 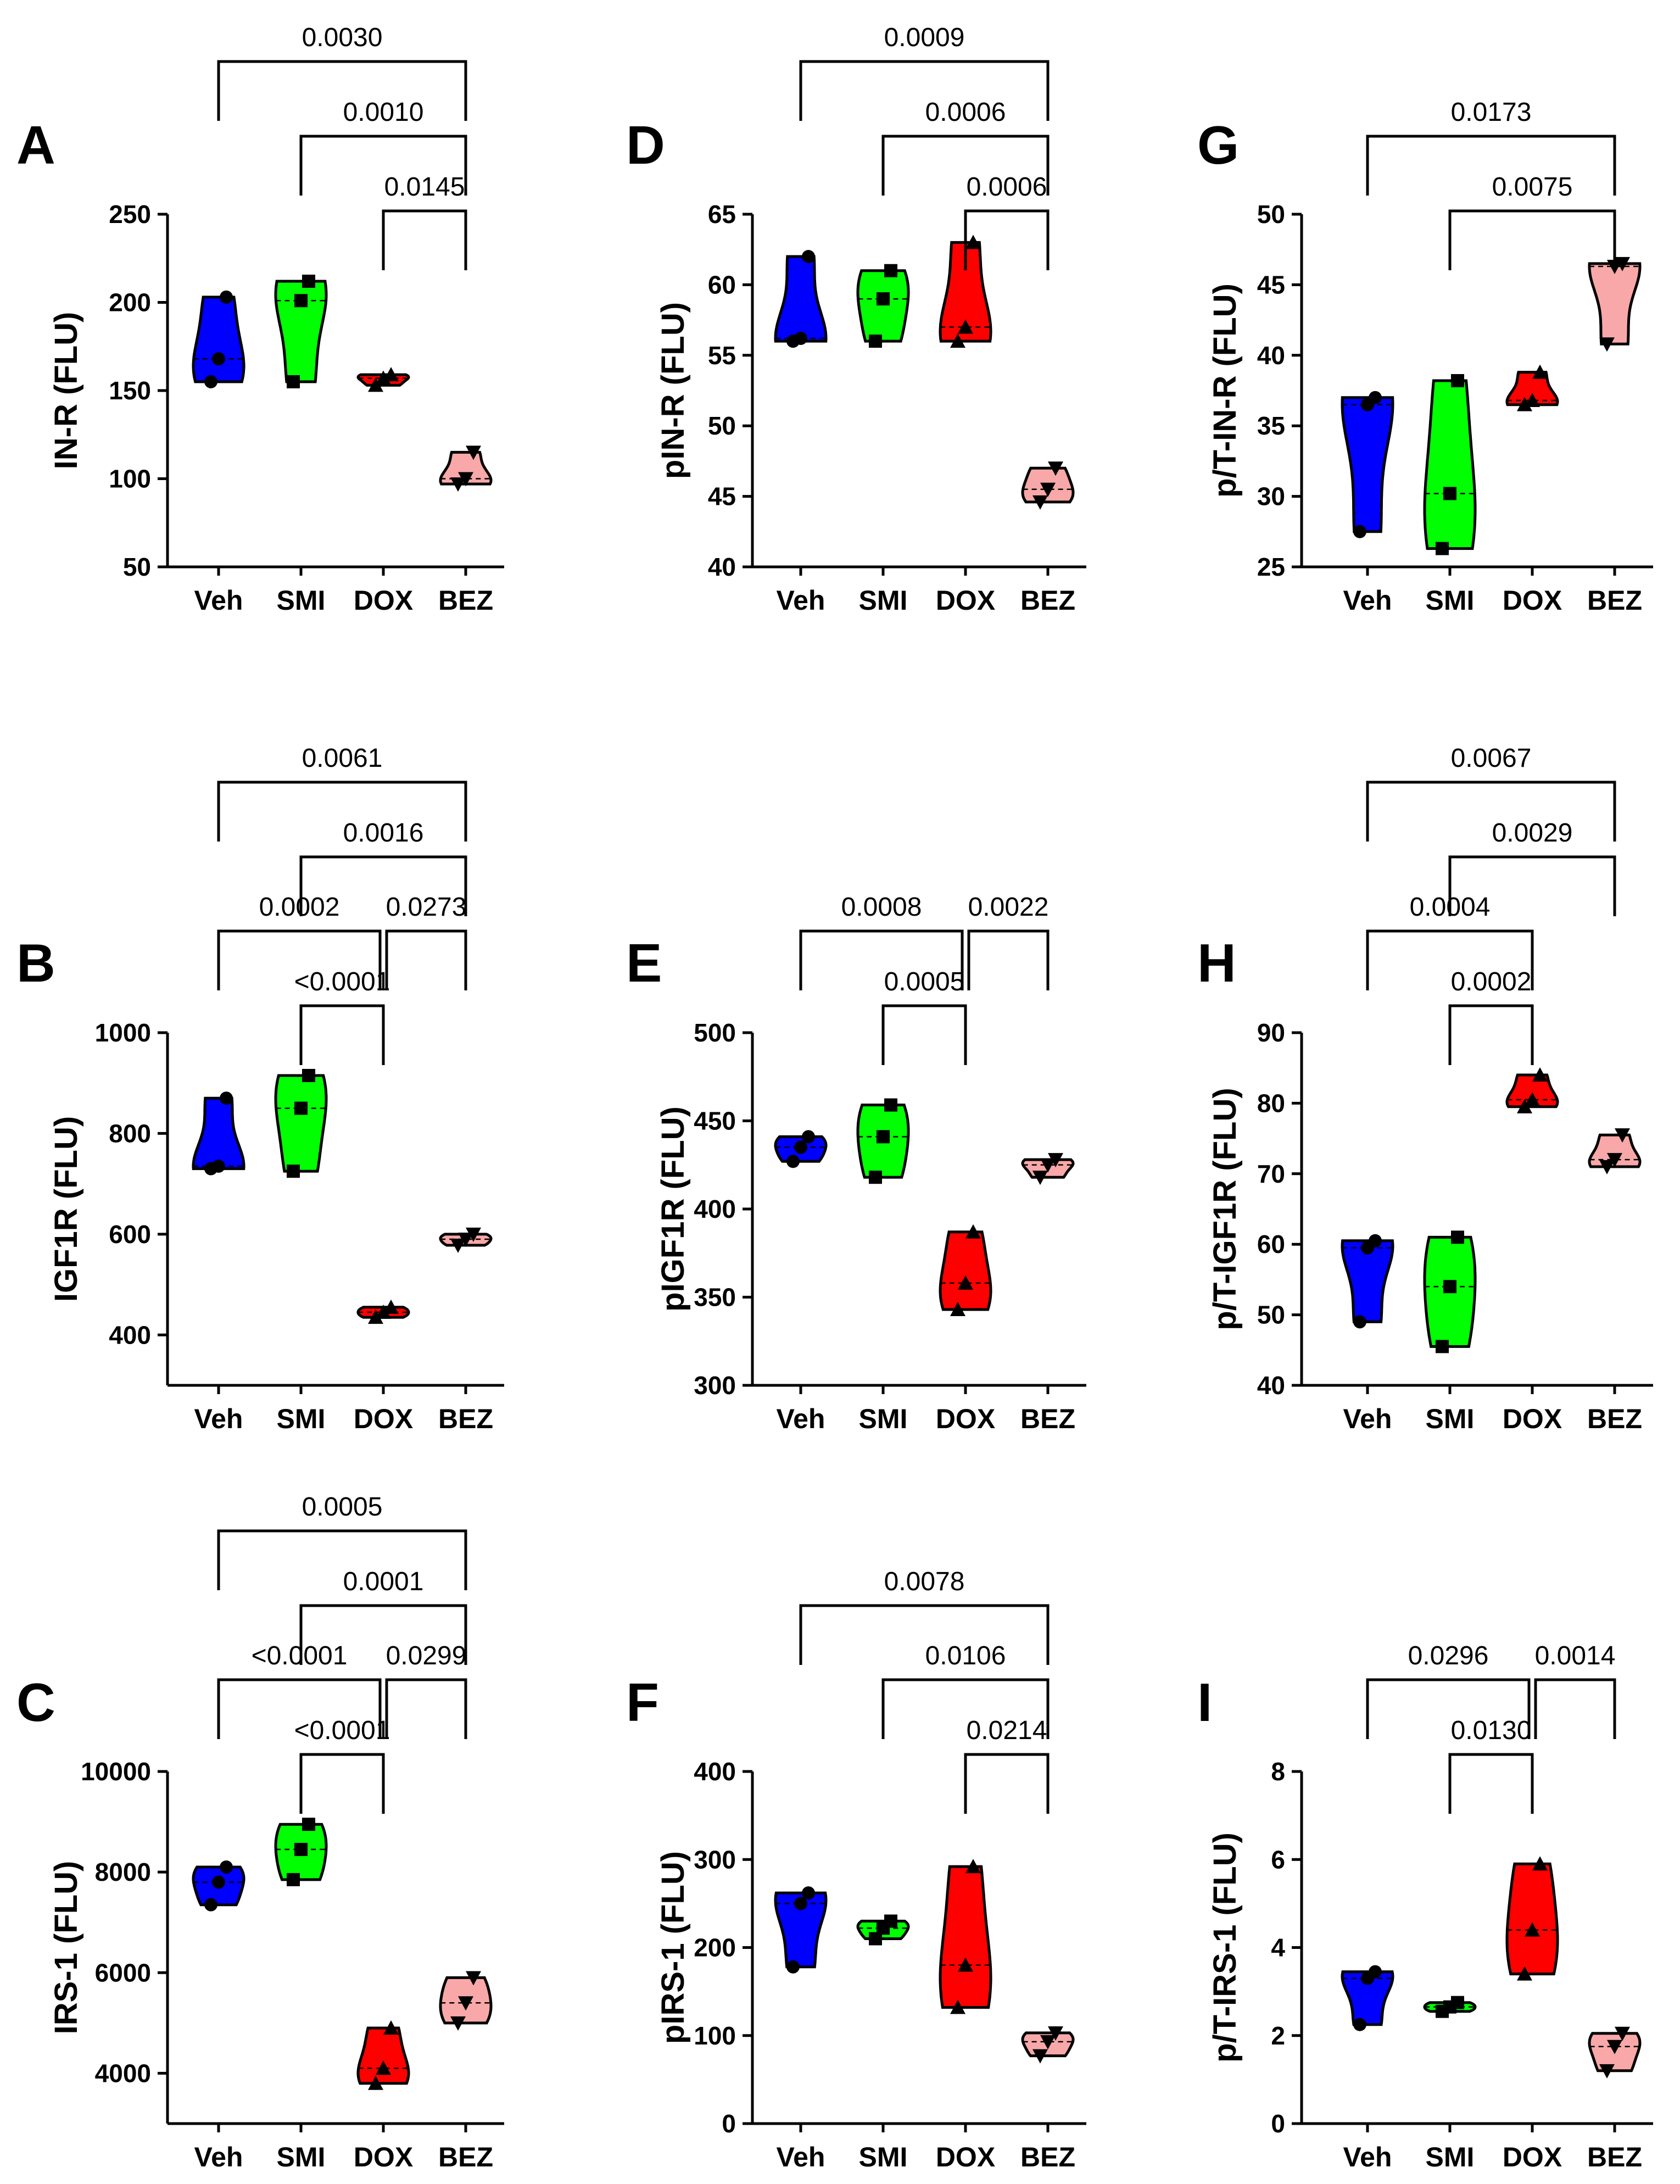 I want to click on panel-letter: I, so click(x=1204, y=1702).